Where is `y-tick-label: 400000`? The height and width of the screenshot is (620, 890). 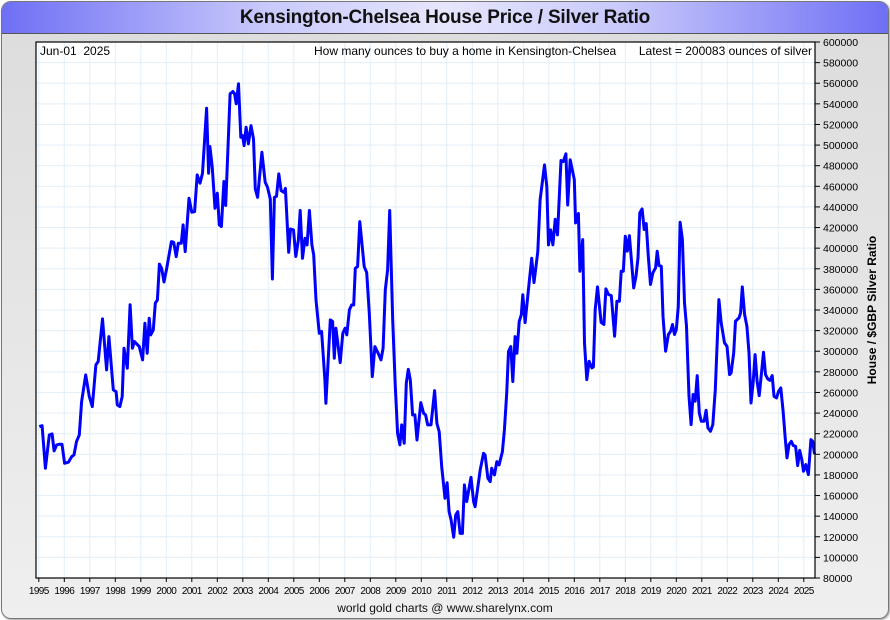 y-tick-label: 400000 is located at coordinates (840, 249).